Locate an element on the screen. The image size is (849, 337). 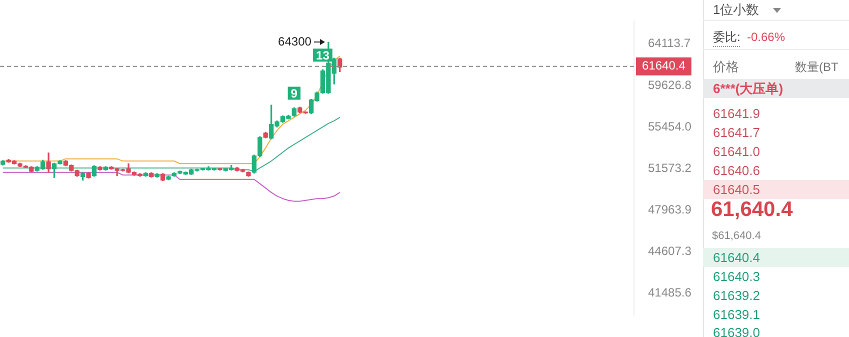
text: 61640.5 is located at coordinates (736, 190).